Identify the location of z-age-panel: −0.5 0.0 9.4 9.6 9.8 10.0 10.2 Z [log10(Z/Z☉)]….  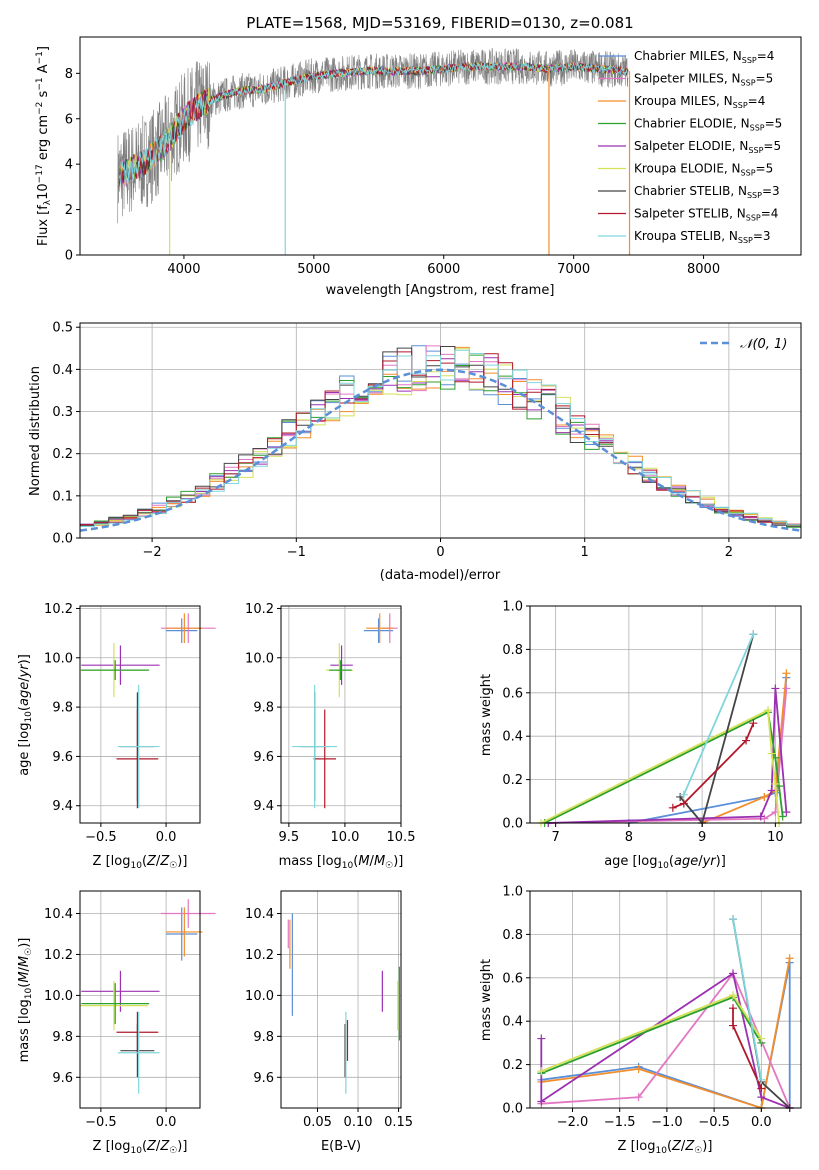
(116, 736).